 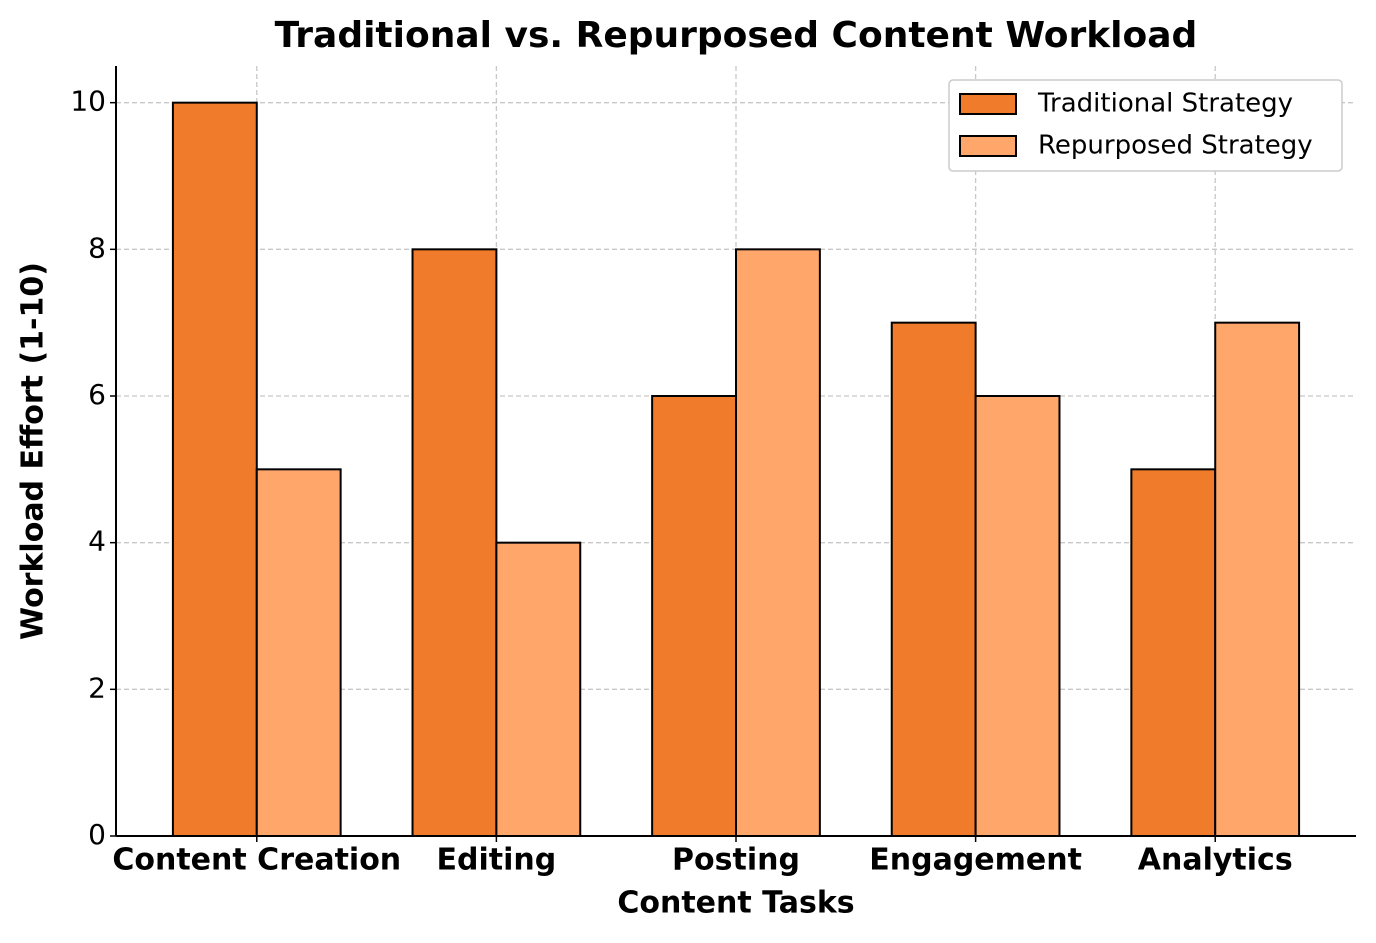 What do you see at coordinates (97, 834) in the screenshot?
I see `y-tick-label: 0` at bounding box center [97, 834].